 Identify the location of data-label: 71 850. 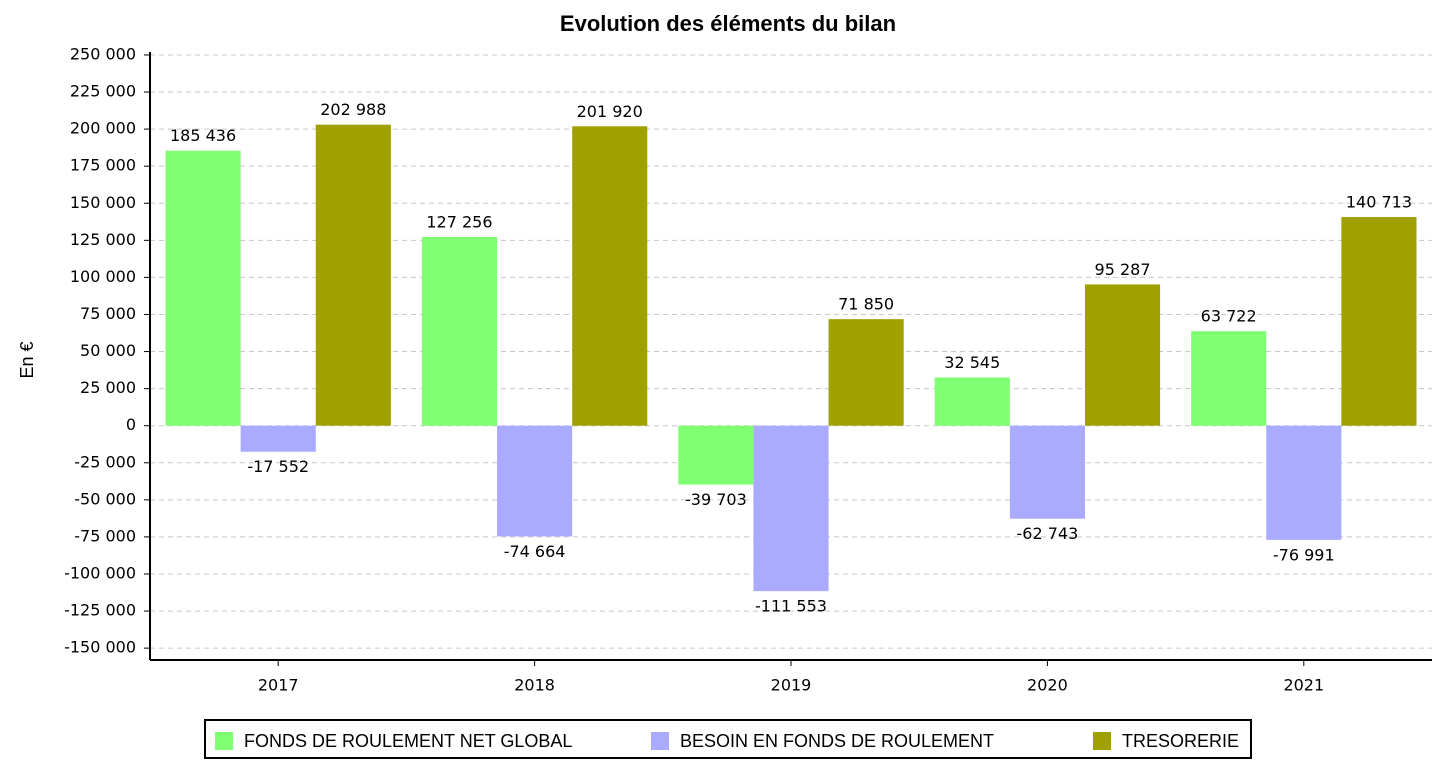
(866, 304).